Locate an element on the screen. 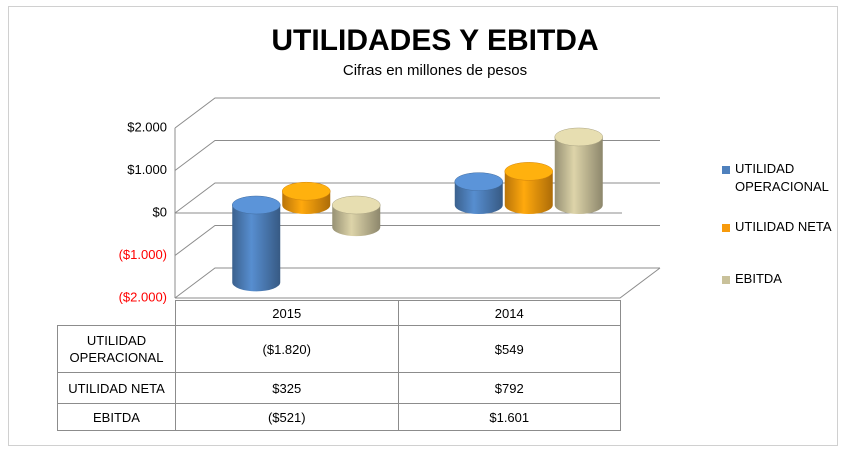 Image resolution: width=845 pixels, height=452 pixels. chart-title: UTILIDADES Y EBITDA is located at coordinates (434, 40).